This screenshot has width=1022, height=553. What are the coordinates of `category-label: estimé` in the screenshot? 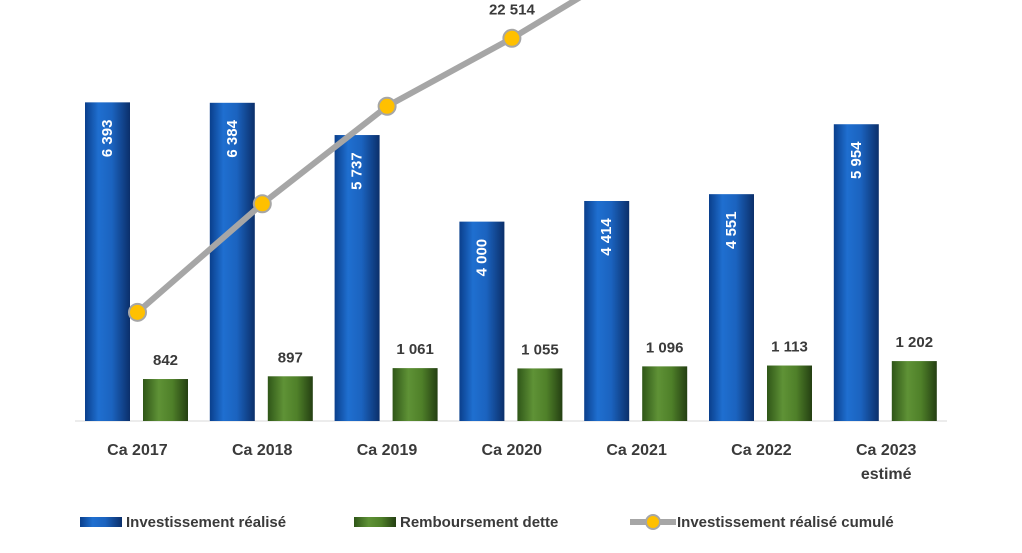 It's located at (886, 474).